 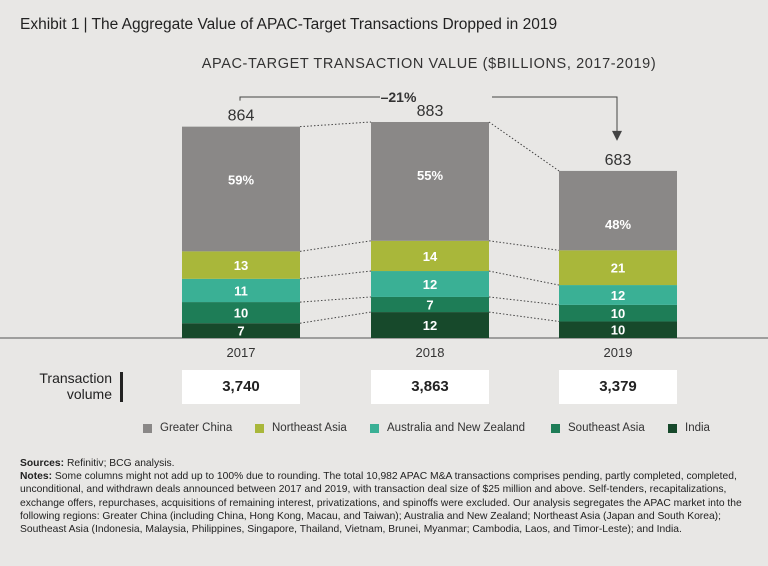 I want to click on bar-segment-australia-and-new-zealand-2017, so click(x=241, y=290).